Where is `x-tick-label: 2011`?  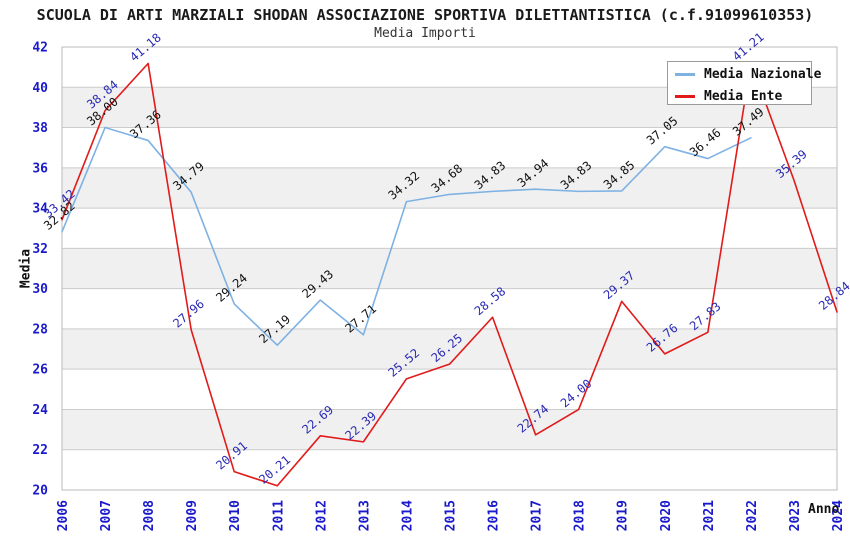
x-tick-label: 2011 is located at coordinates (278, 515).